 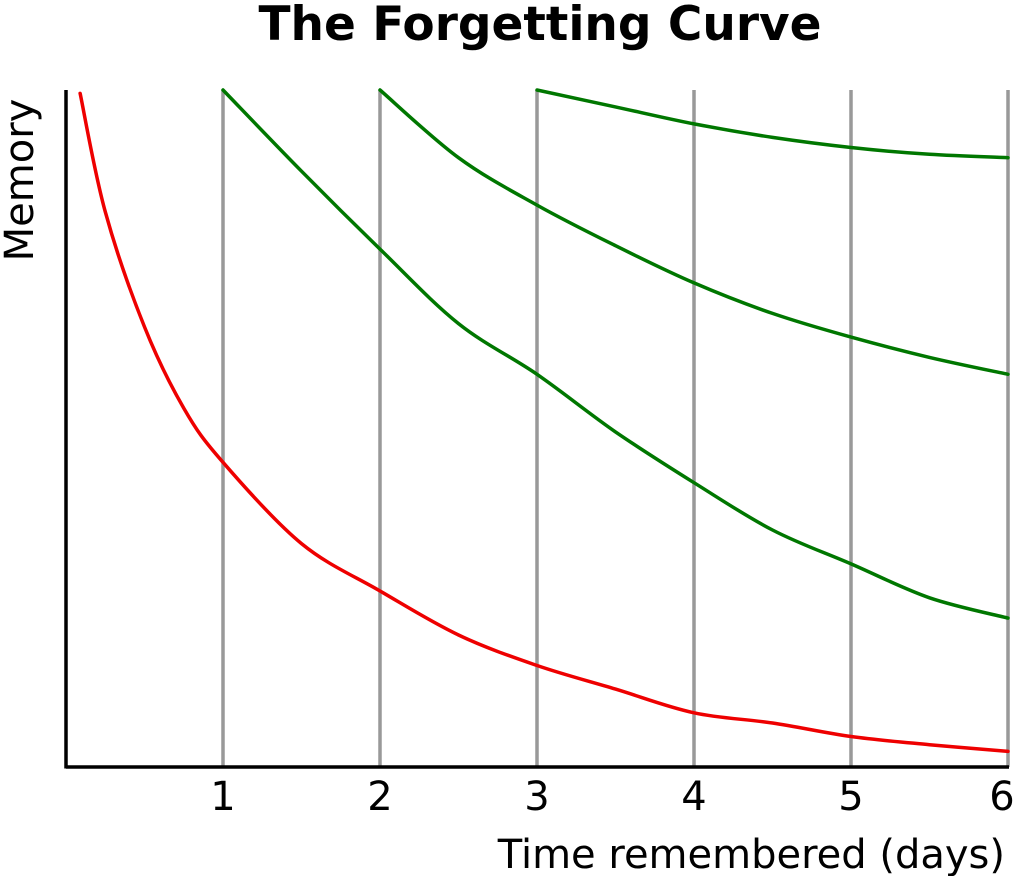 I want to click on x-tick-label-1: 1, so click(x=222, y=797).